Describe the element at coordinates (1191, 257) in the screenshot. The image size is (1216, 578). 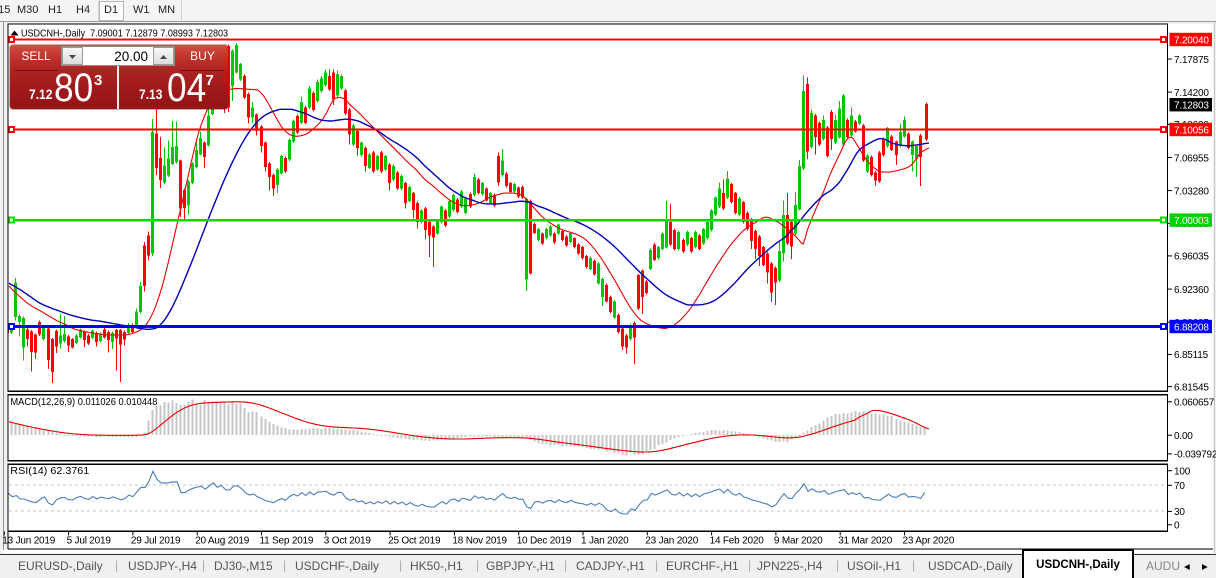
I see `svg-text: 6.96035` at that location.